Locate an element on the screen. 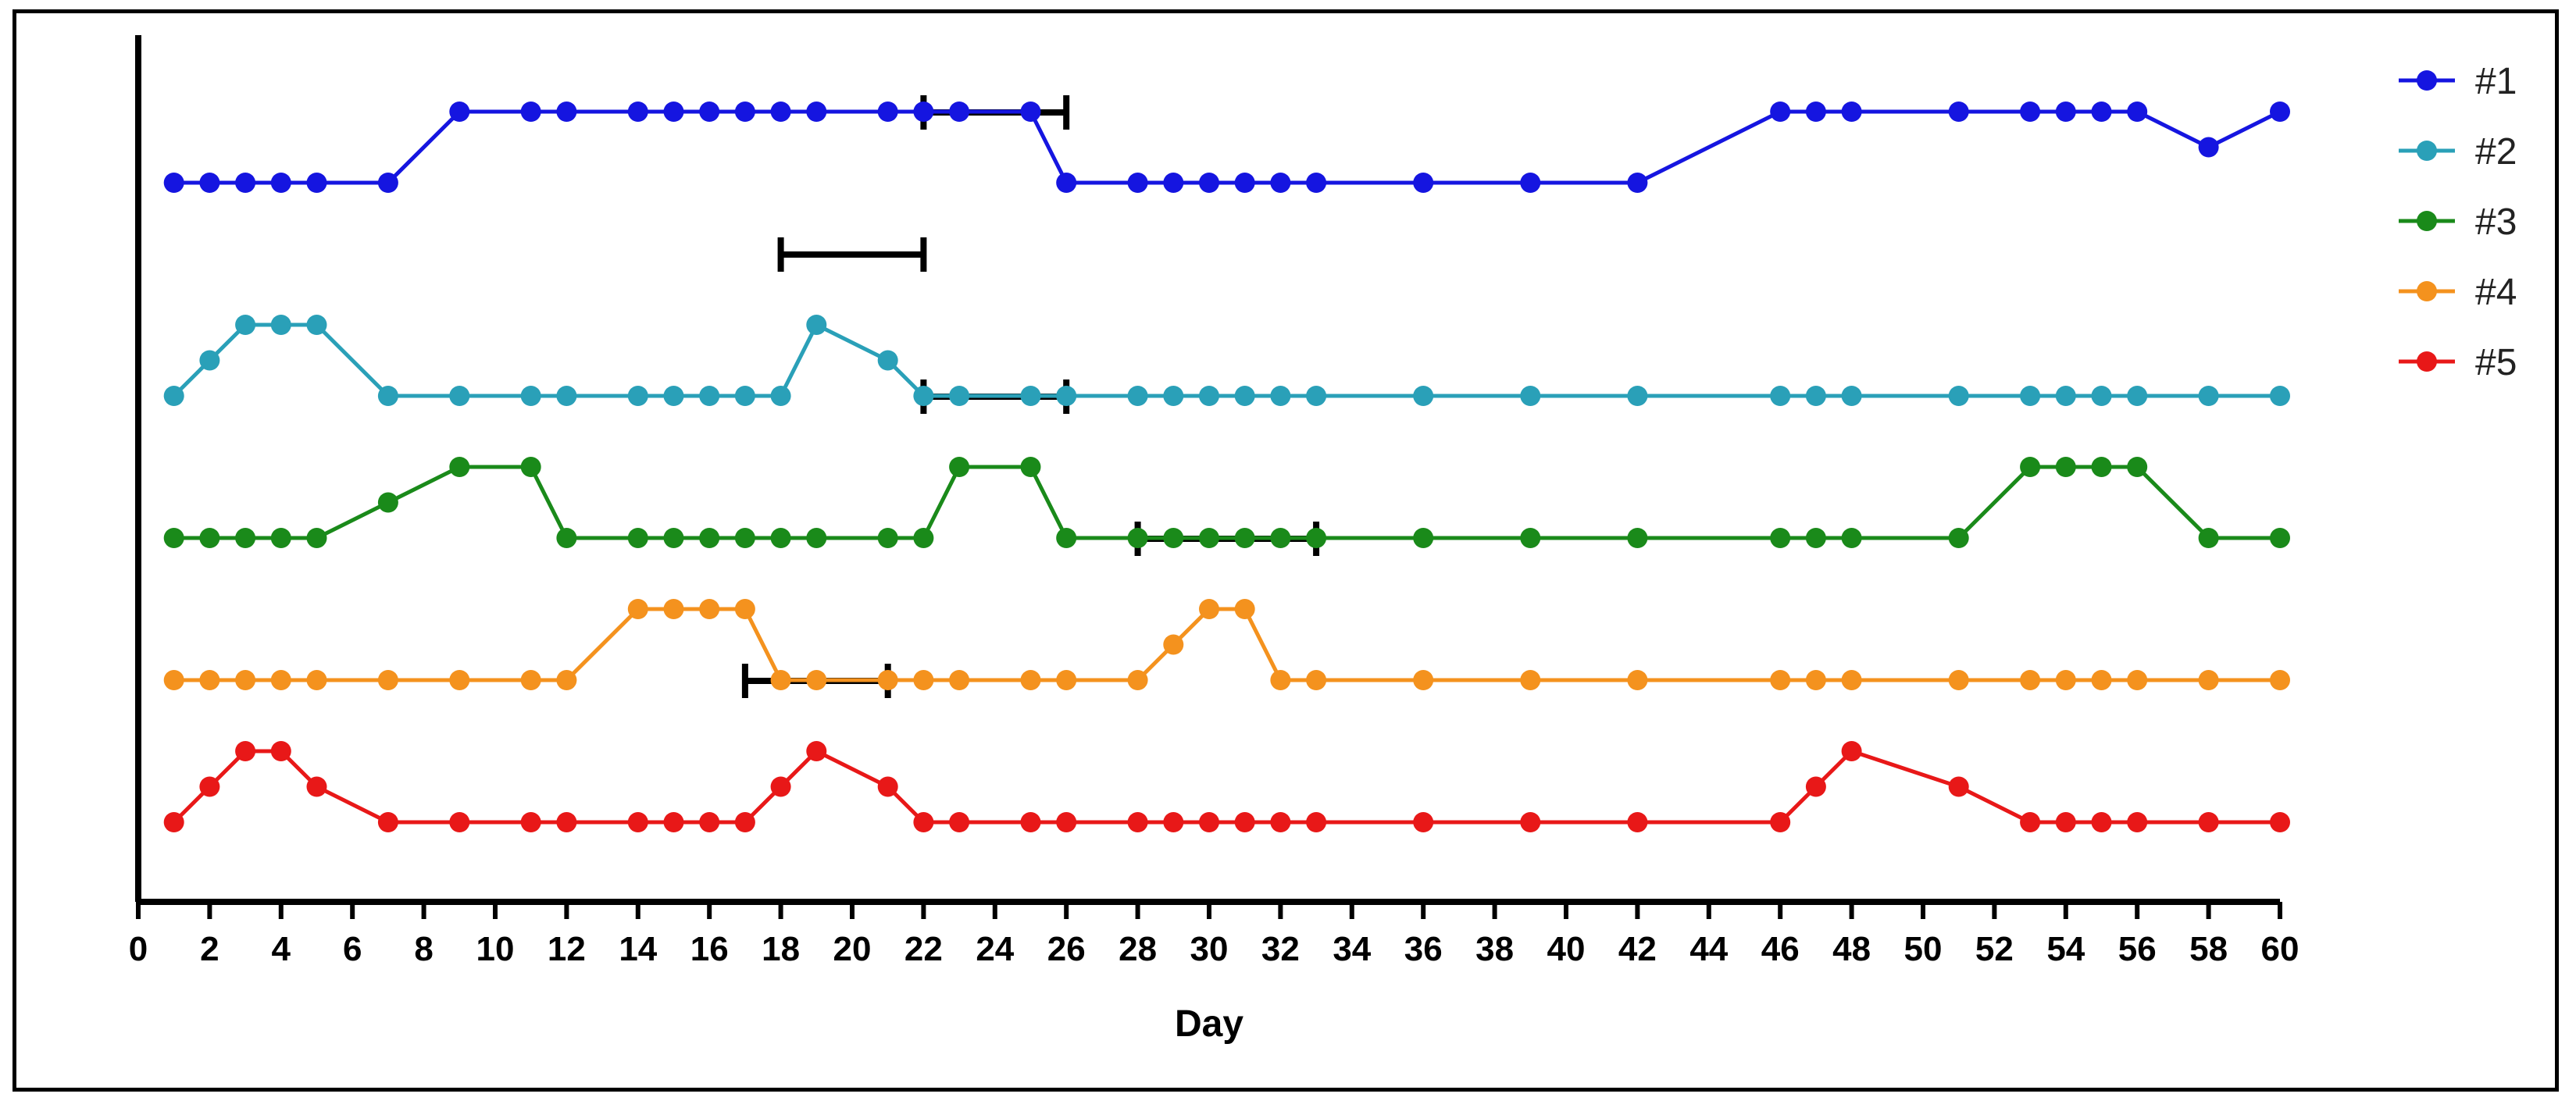 This screenshot has width=2576, height=1108. legend-label: #5 is located at coordinates (2496, 362).